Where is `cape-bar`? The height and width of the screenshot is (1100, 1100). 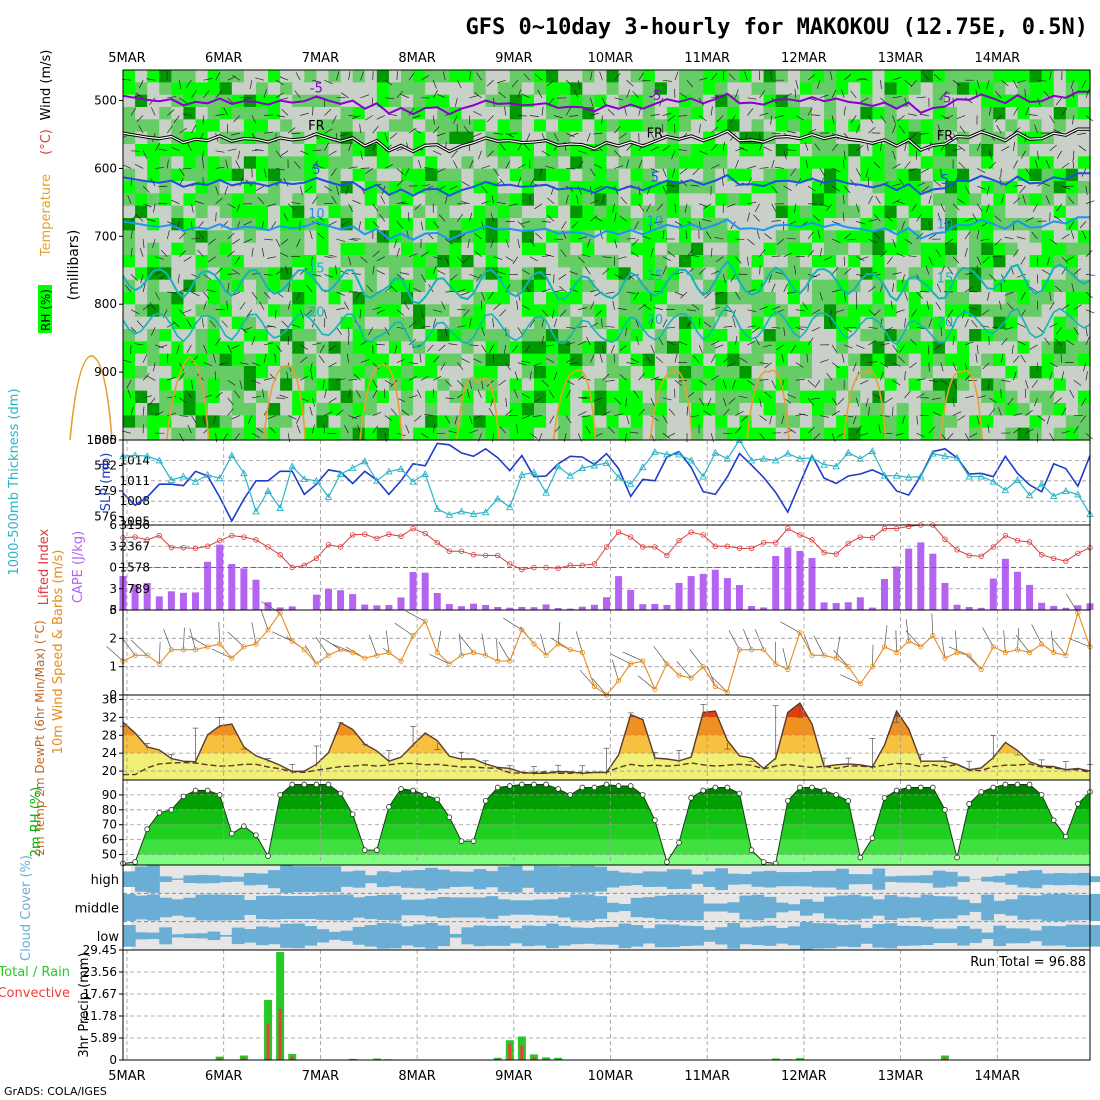
cape-bar is located at coordinates (341, 600).